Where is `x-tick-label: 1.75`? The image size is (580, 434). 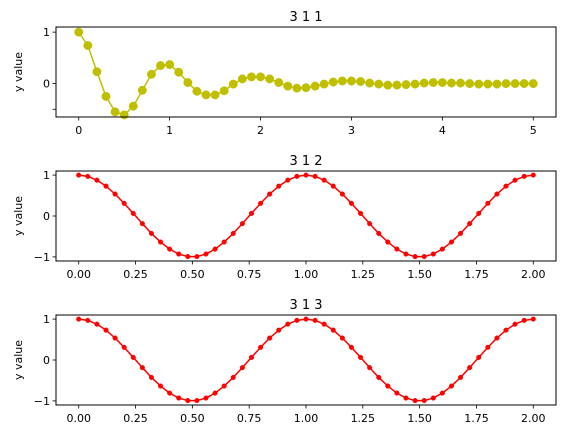
x-tick-label: 1.75 is located at coordinates (476, 418).